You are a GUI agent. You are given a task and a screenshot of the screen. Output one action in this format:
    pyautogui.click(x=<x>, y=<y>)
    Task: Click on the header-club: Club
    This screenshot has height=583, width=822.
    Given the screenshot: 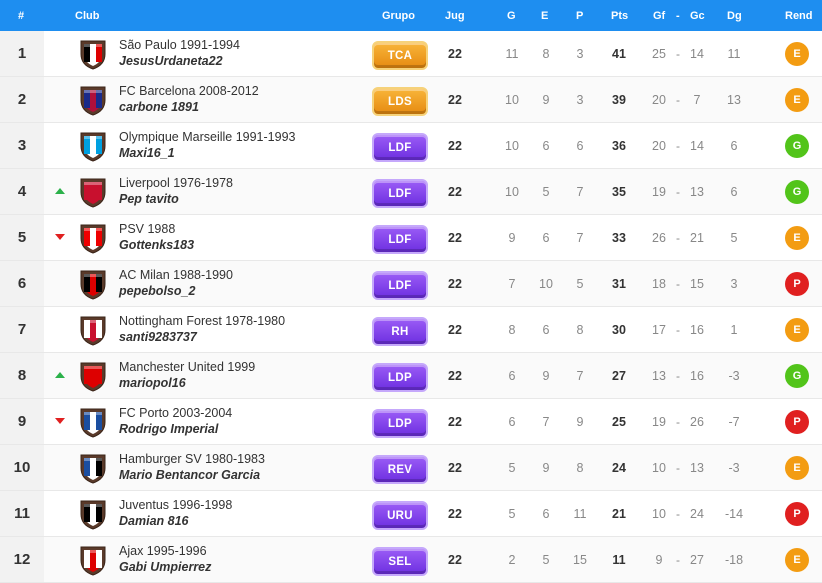 What is the action you would take?
    pyautogui.click(x=87, y=15)
    